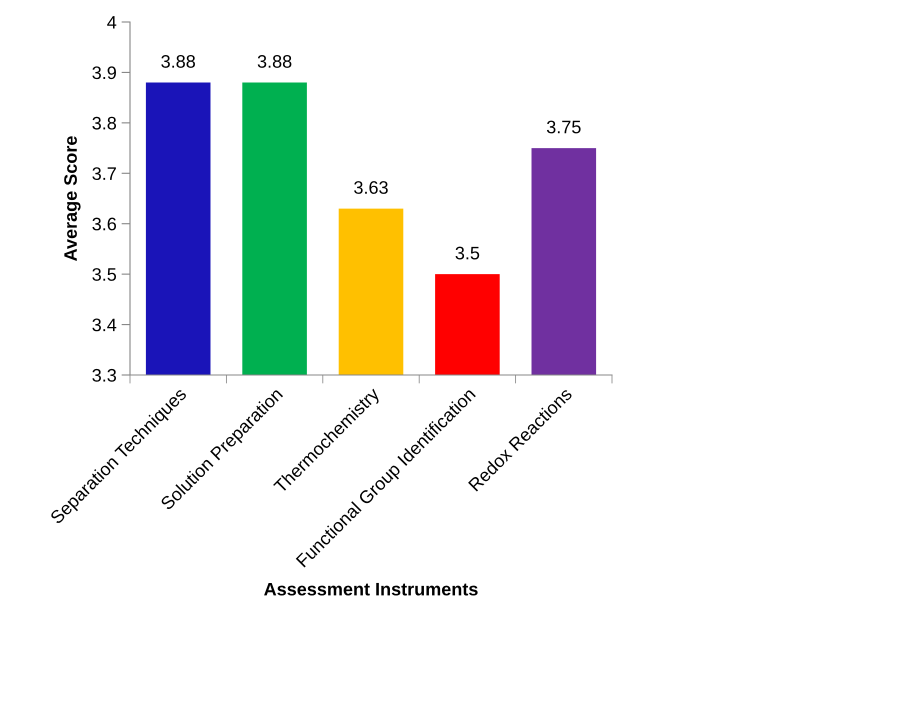 Image resolution: width=917 pixels, height=701 pixels. Describe the element at coordinates (371, 589) in the screenshot. I see `x-axis-title: Assessment Instruments` at that location.